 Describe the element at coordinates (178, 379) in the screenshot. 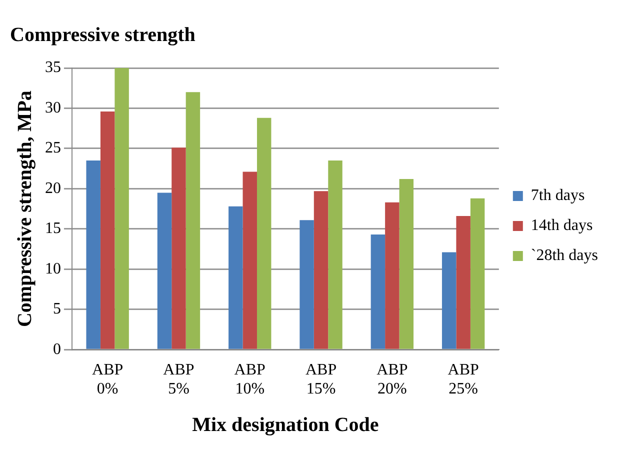

I see `x-tick-label: ABP 5%` at that location.